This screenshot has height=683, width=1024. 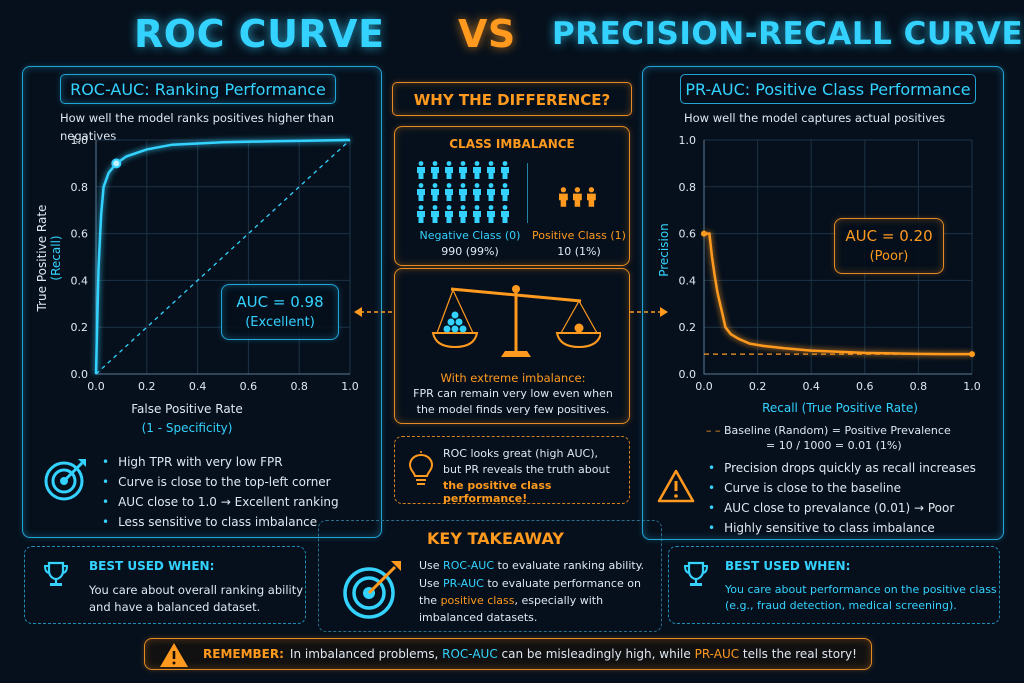 What do you see at coordinates (513, 409) in the screenshot?
I see `extreme-imbalance-text-2: the model finds very few positives.` at bounding box center [513, 409].